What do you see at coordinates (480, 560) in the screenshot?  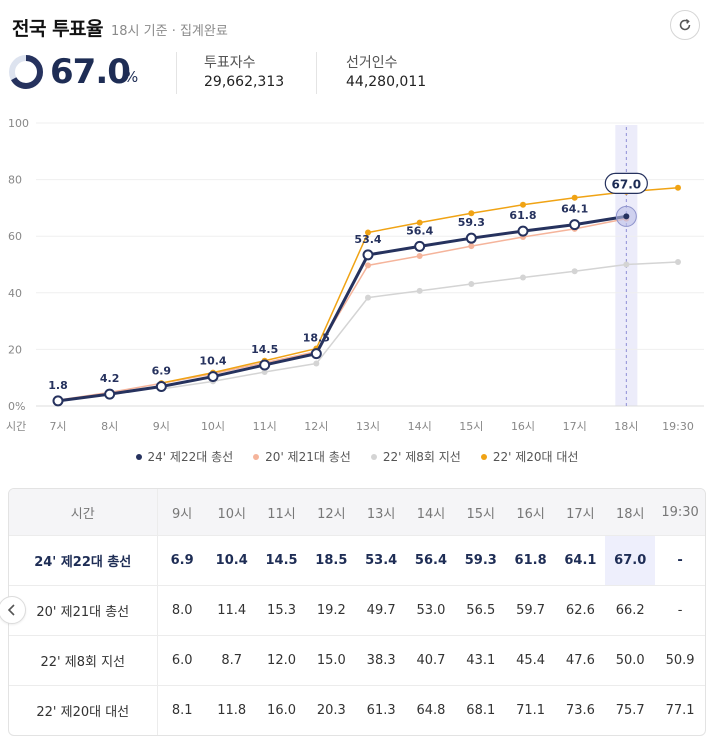 I see `table-cell: 59.3` at bounding box center [480, 560].